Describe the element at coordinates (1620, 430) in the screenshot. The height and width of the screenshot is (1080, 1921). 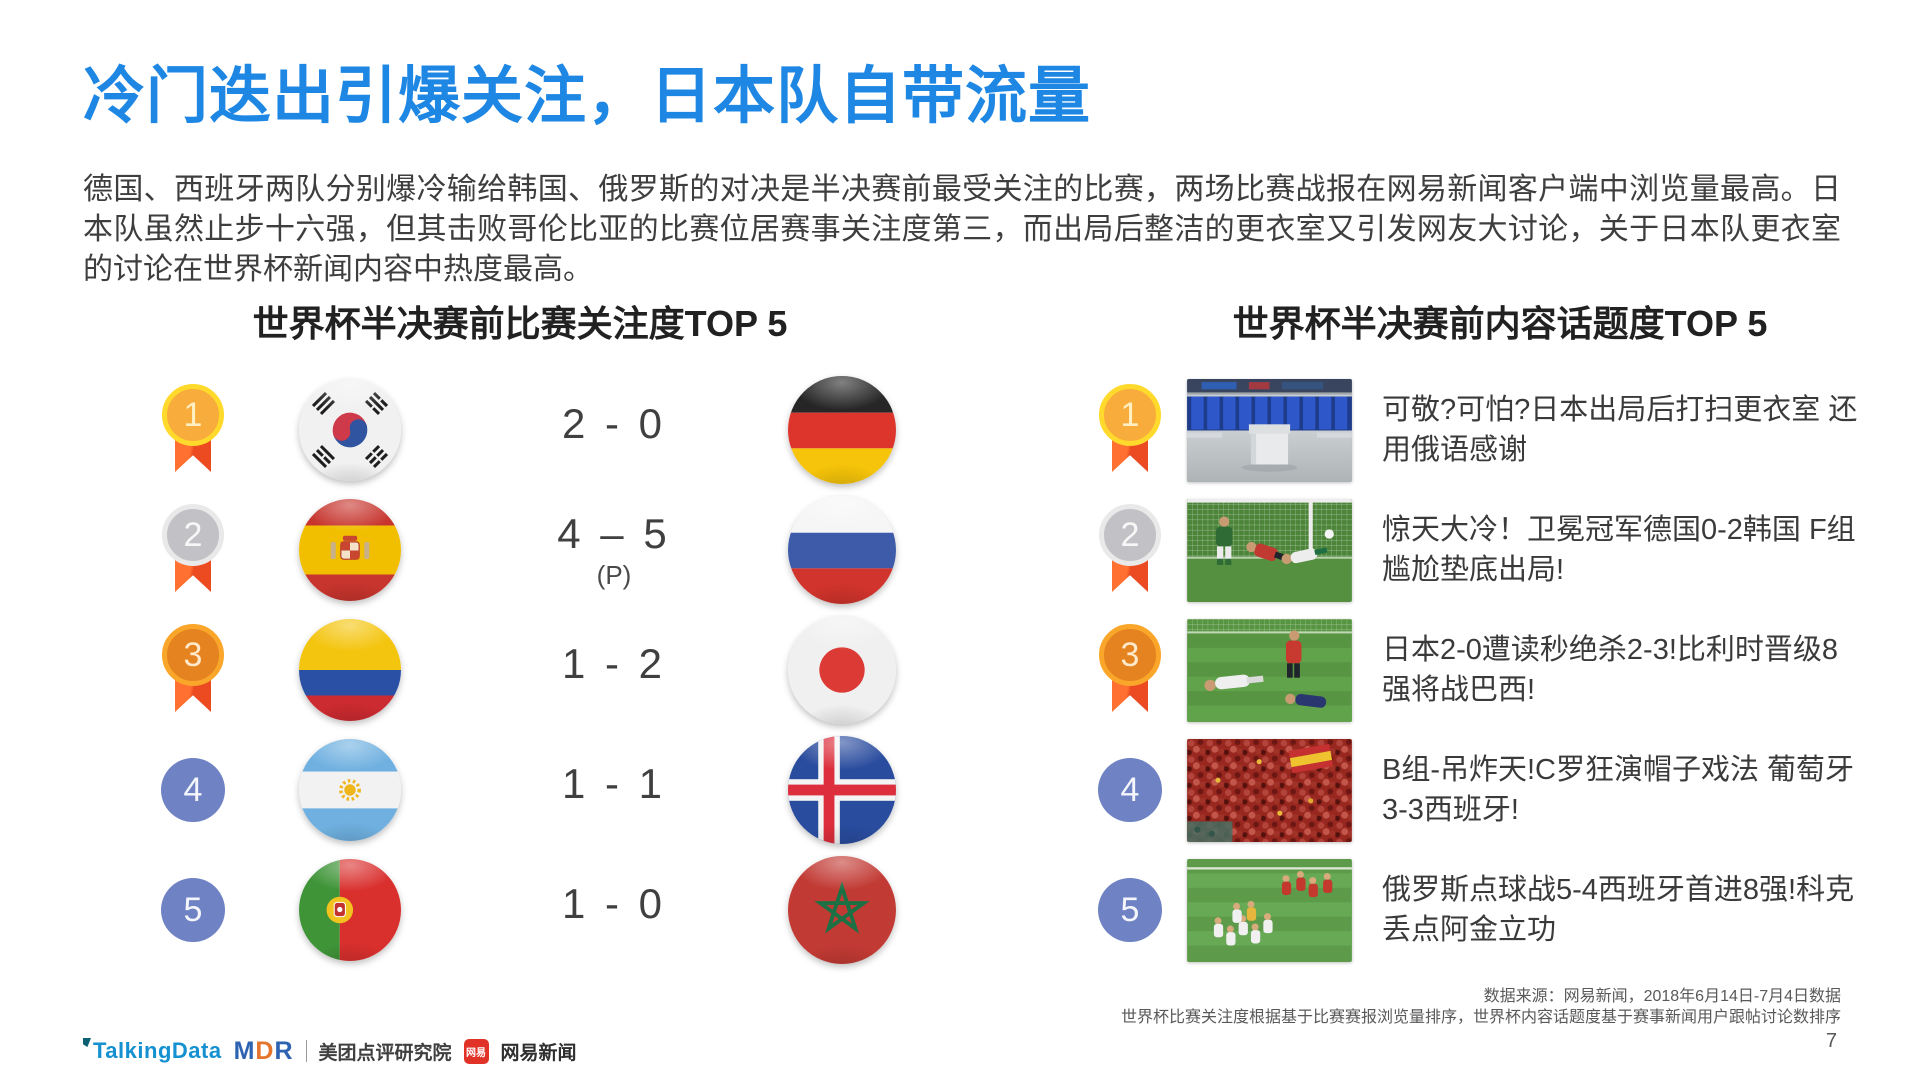
I see `news-headline: 可敬?可怕?日本出局后打扫更衣室 还 用俄语感谢` at that location.